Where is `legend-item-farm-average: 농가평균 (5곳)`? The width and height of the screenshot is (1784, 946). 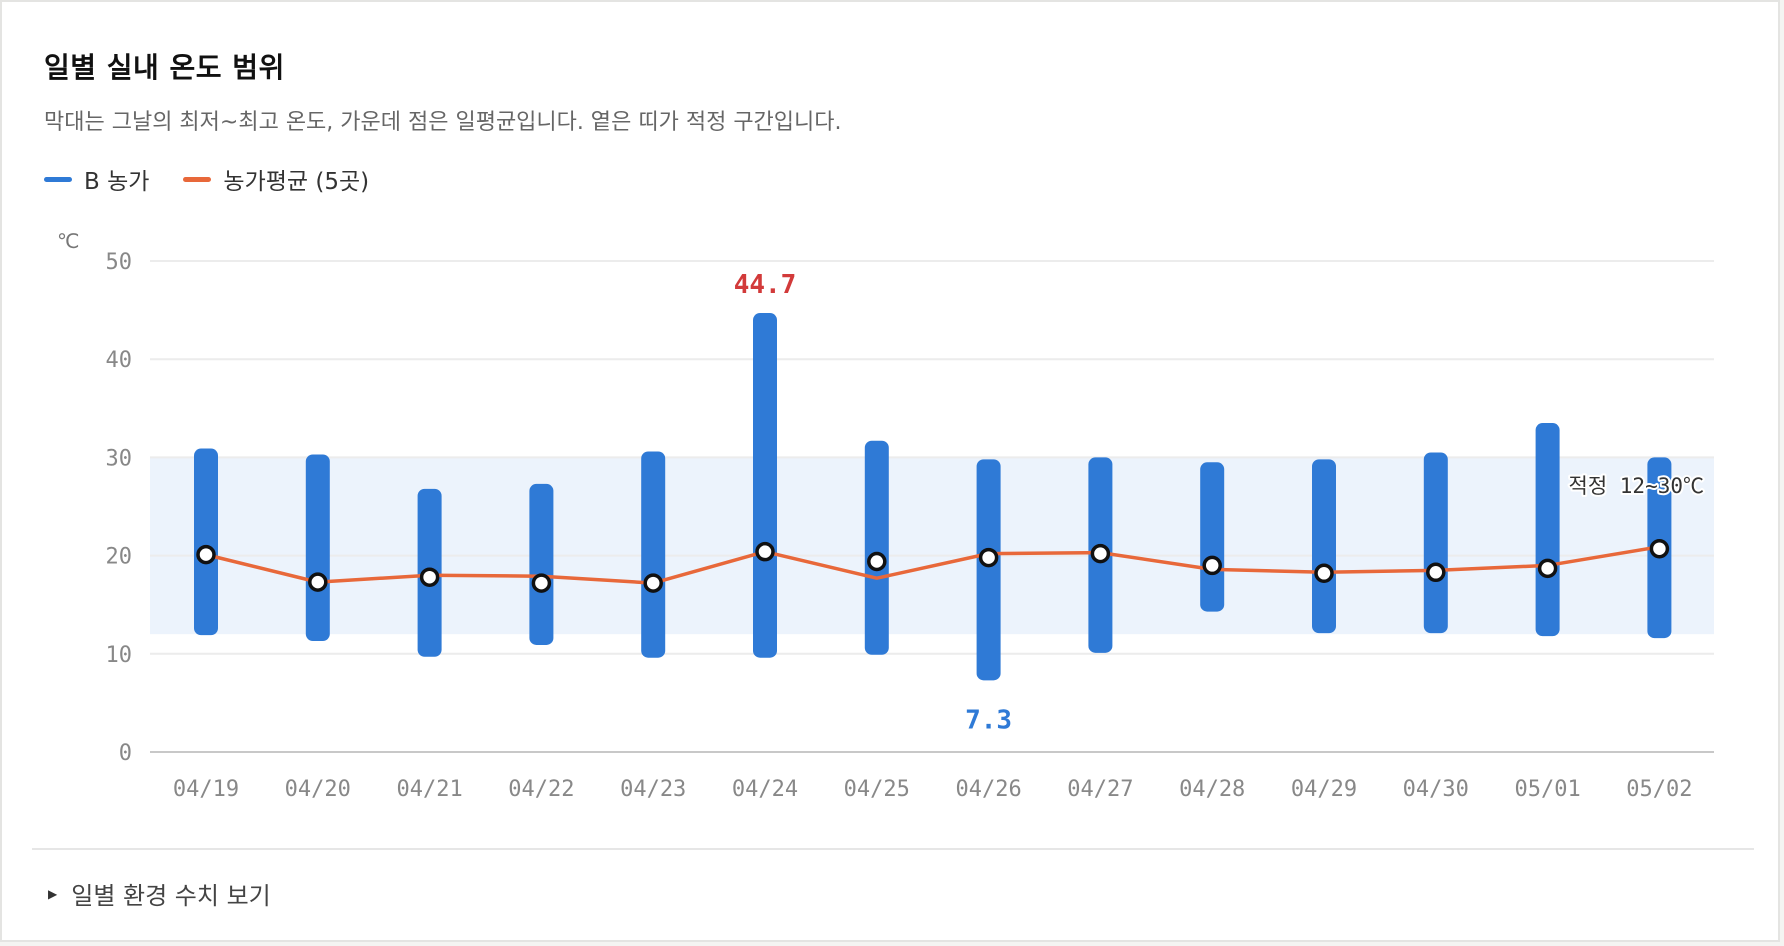
legend-item-farm-average: 농가평균 (5곳) is located at coordinates (276, 179).